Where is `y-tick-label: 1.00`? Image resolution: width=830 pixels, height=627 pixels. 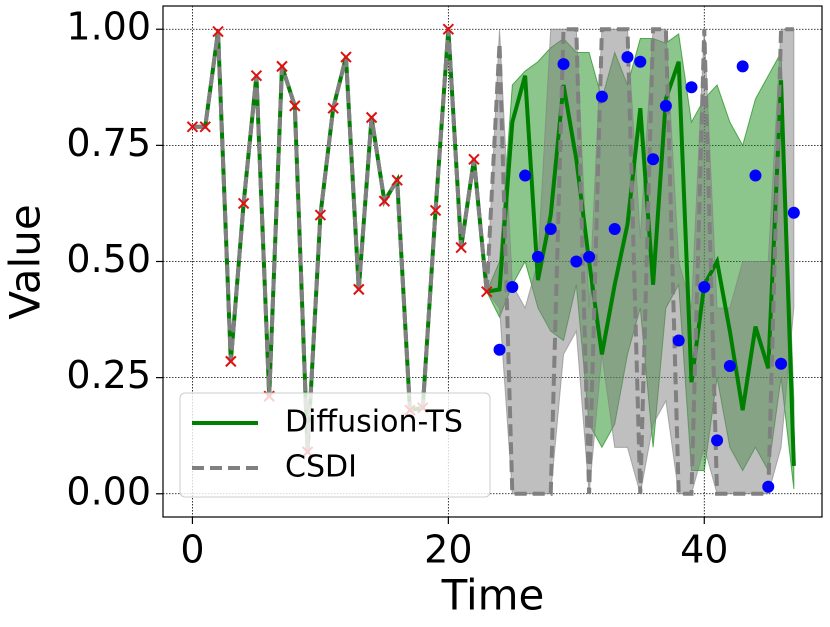 y-tick-label: 1.00 is located at coordinates (108, 27).